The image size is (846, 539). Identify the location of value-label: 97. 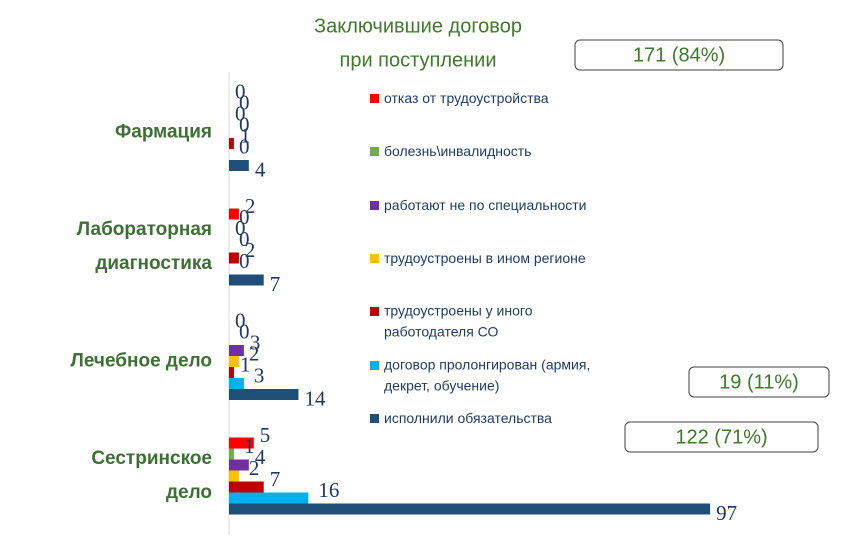
(726, 513).